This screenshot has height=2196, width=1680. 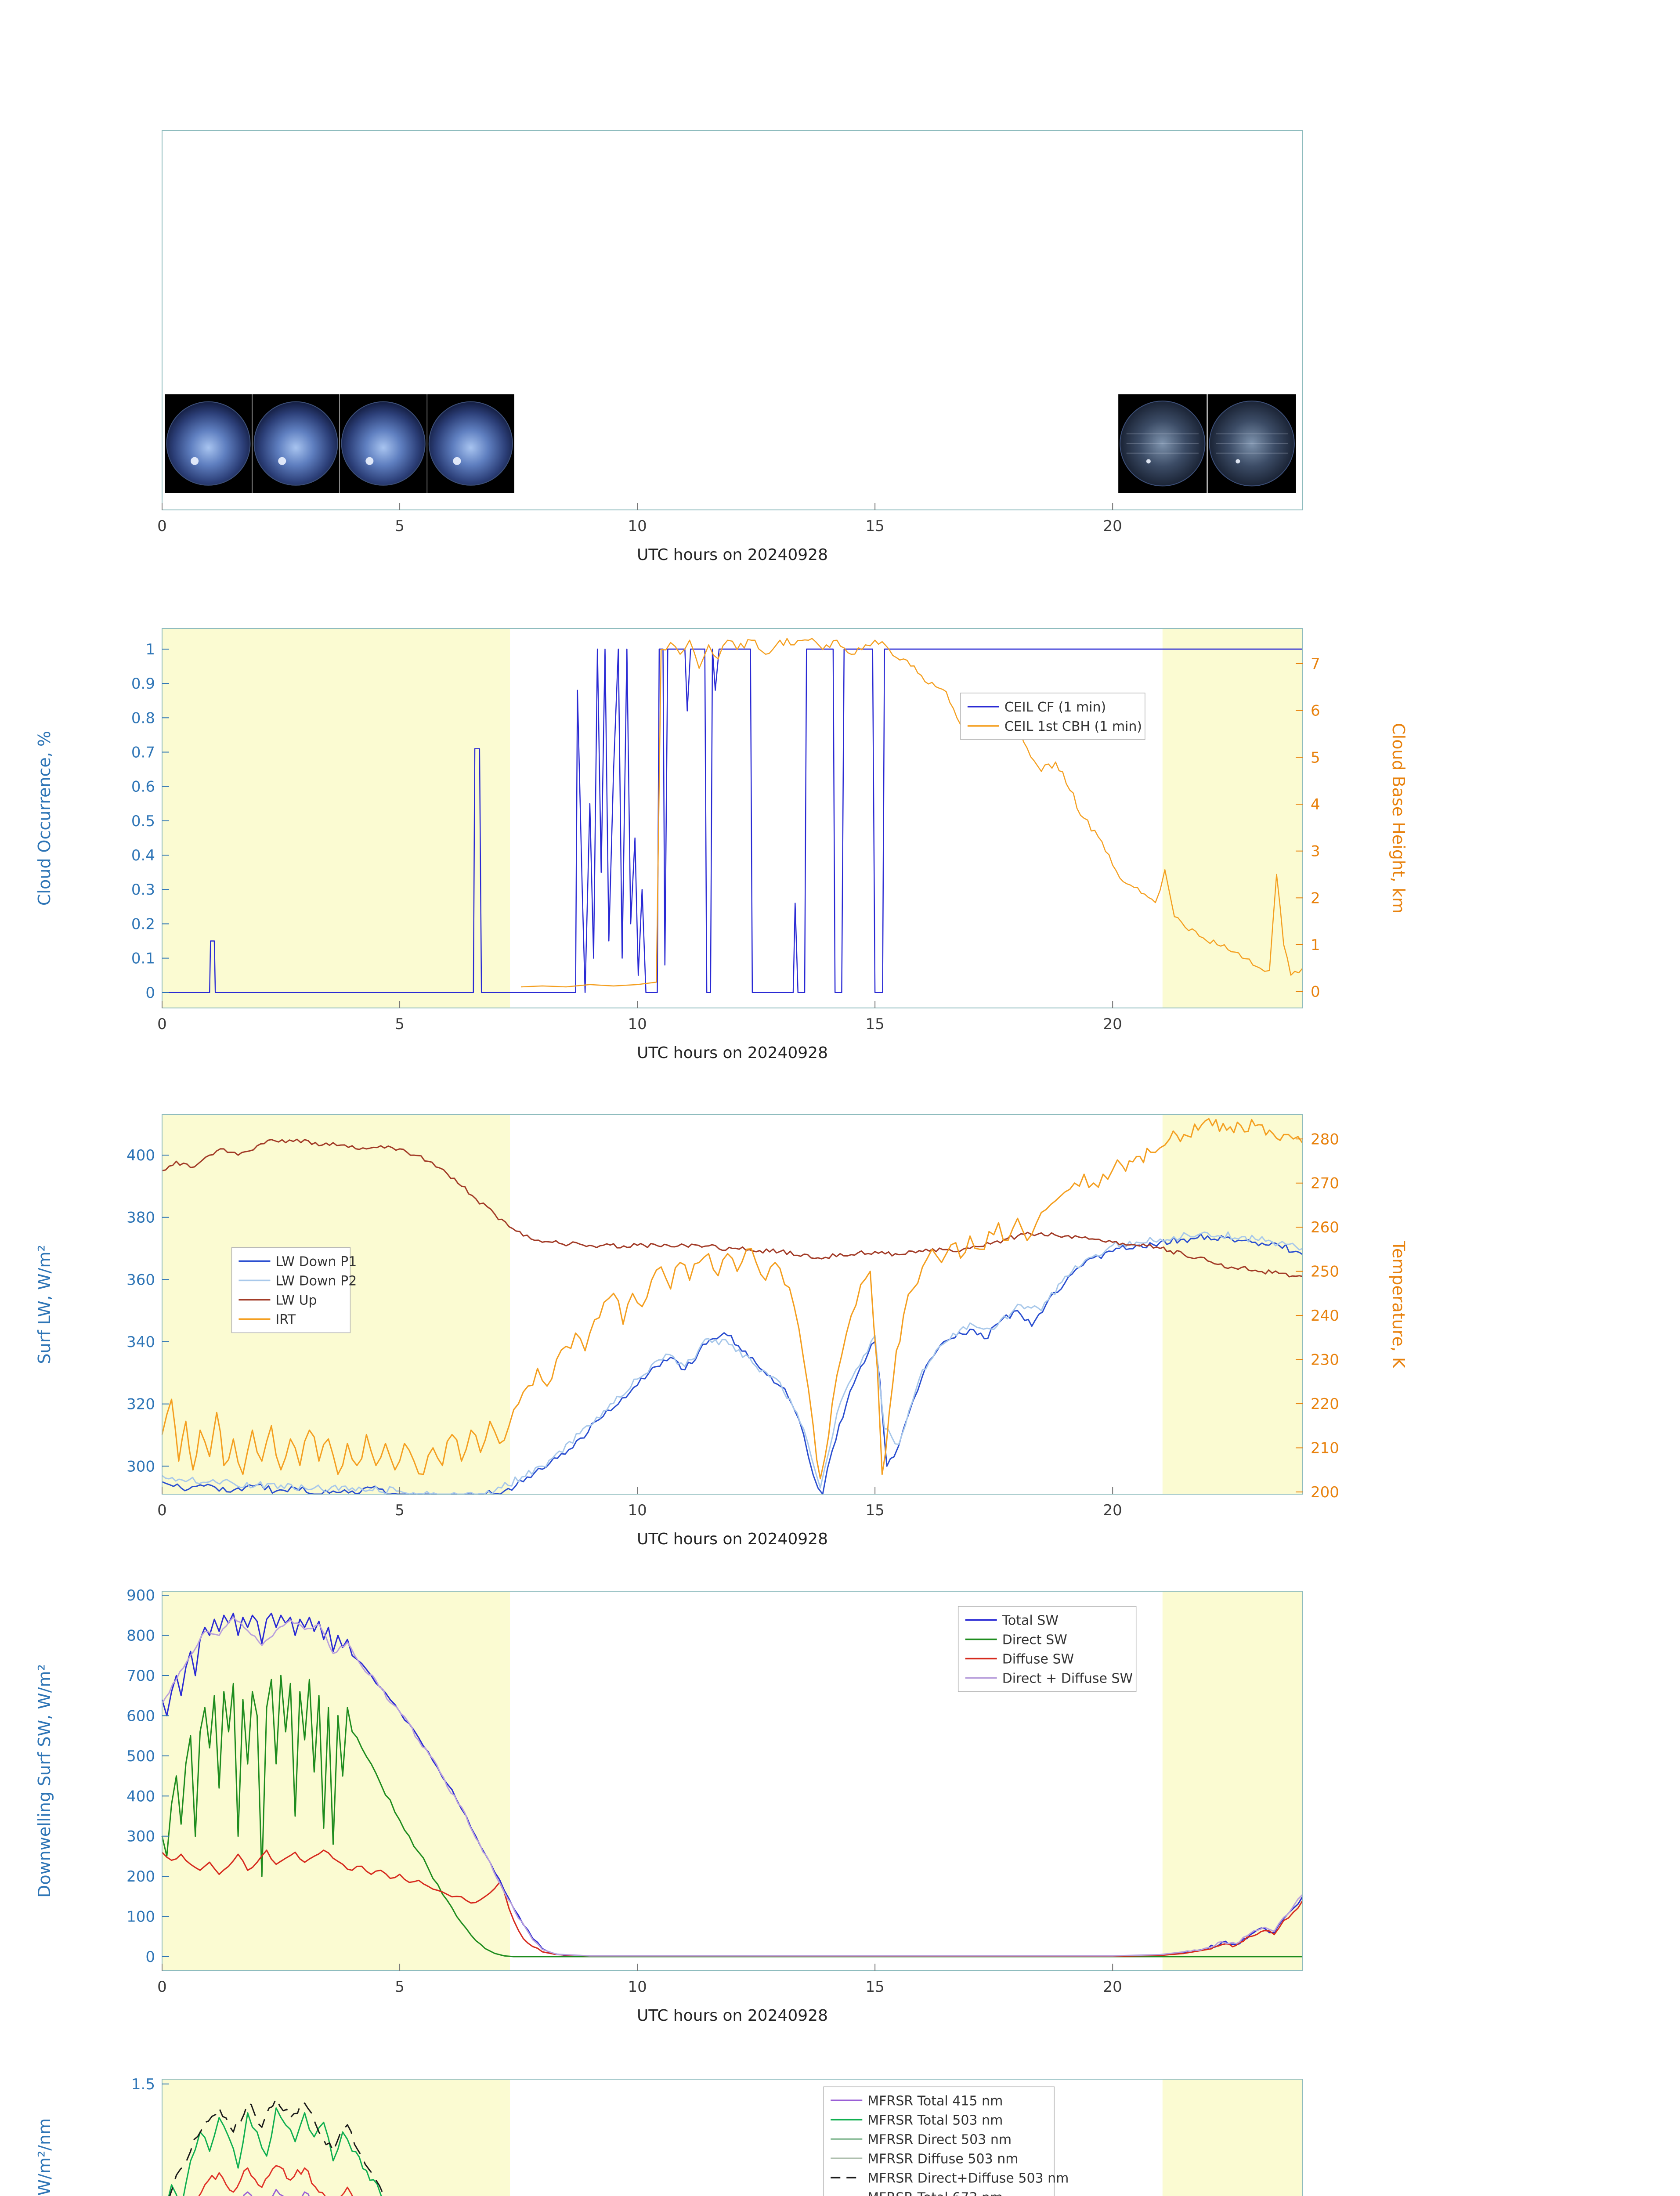 I want to click on y-axis-label-left: Downwelling Narrowband, W/m²/nm, so click(x=44, y=2157).